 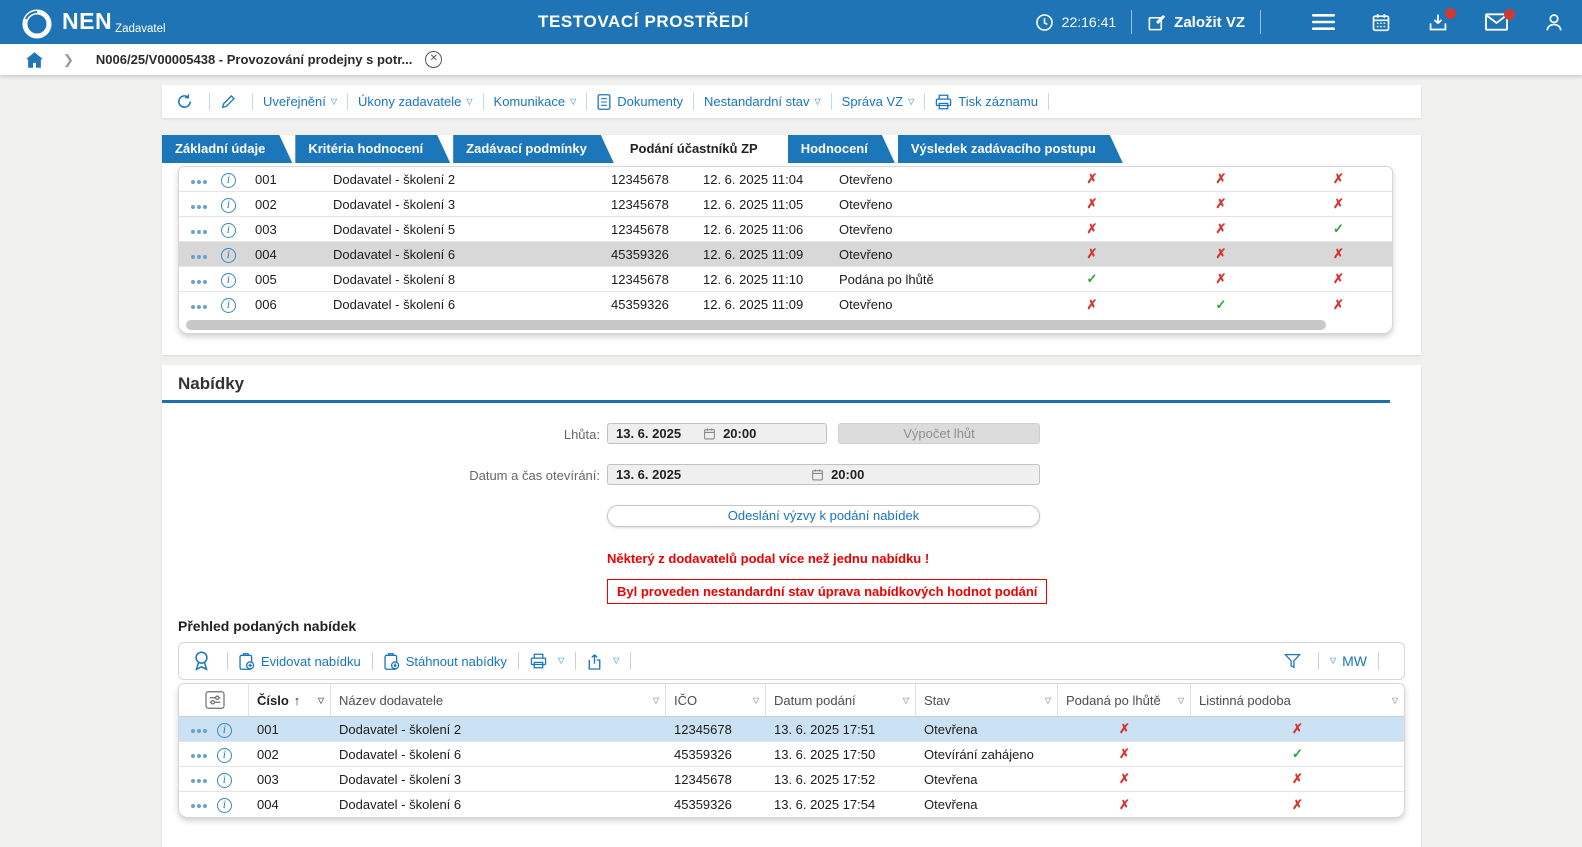 What do you see at coordinates (214, 700) in the screenshot?
I see `column-settings-icon` at bounding box center [214, 700].